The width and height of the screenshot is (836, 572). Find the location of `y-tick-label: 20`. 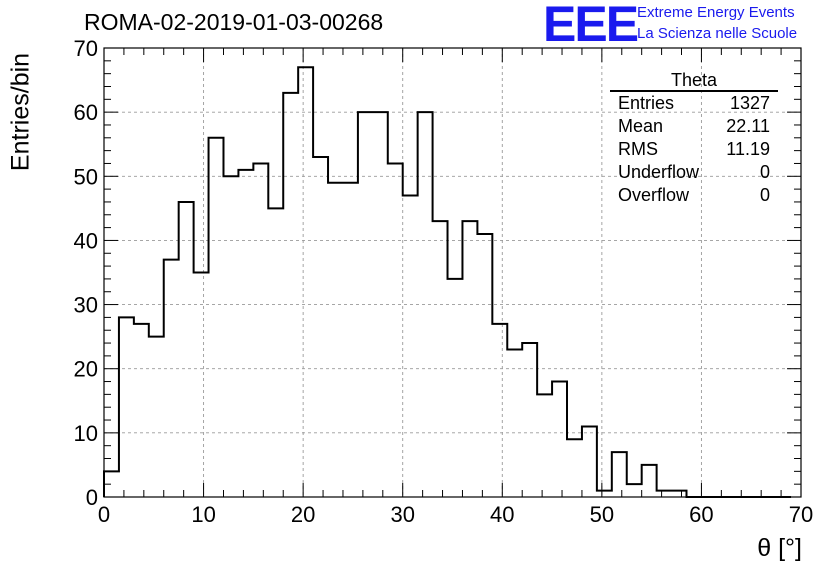

y-tick-label: 20 is located at coordinates (86, 369).